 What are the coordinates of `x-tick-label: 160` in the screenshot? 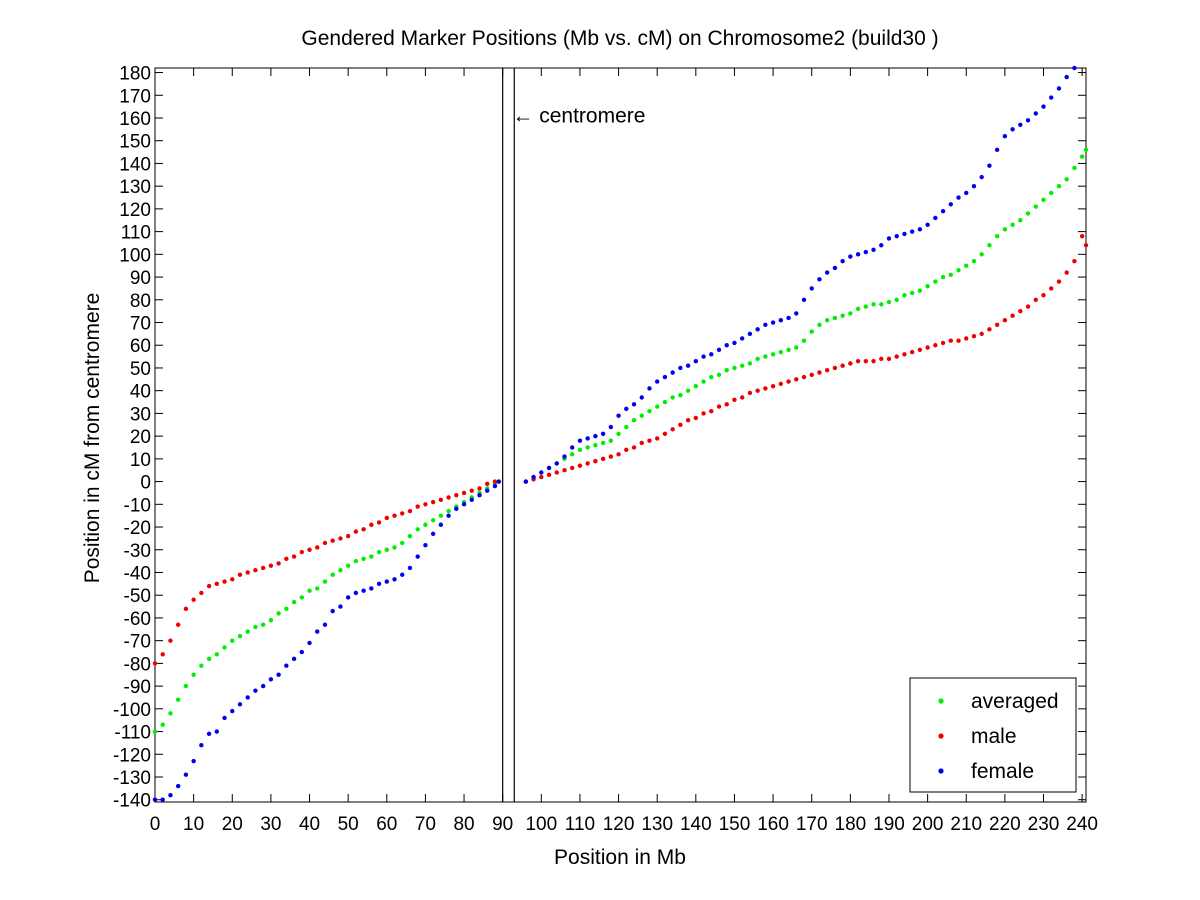 It's located at (773, 824).